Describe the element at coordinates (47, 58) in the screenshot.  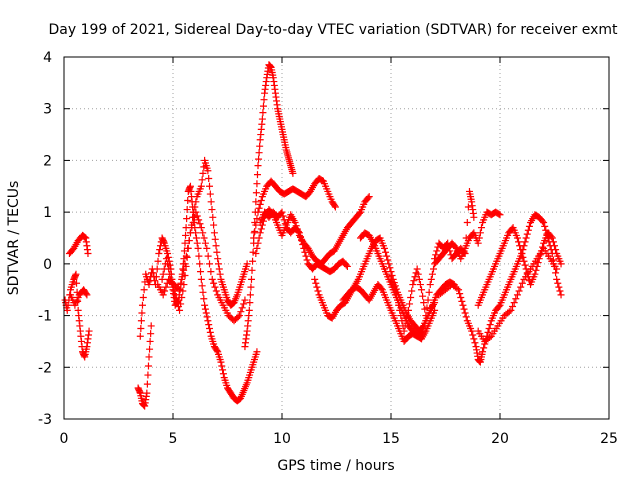
I see `y-tick-label: 4` at that location.